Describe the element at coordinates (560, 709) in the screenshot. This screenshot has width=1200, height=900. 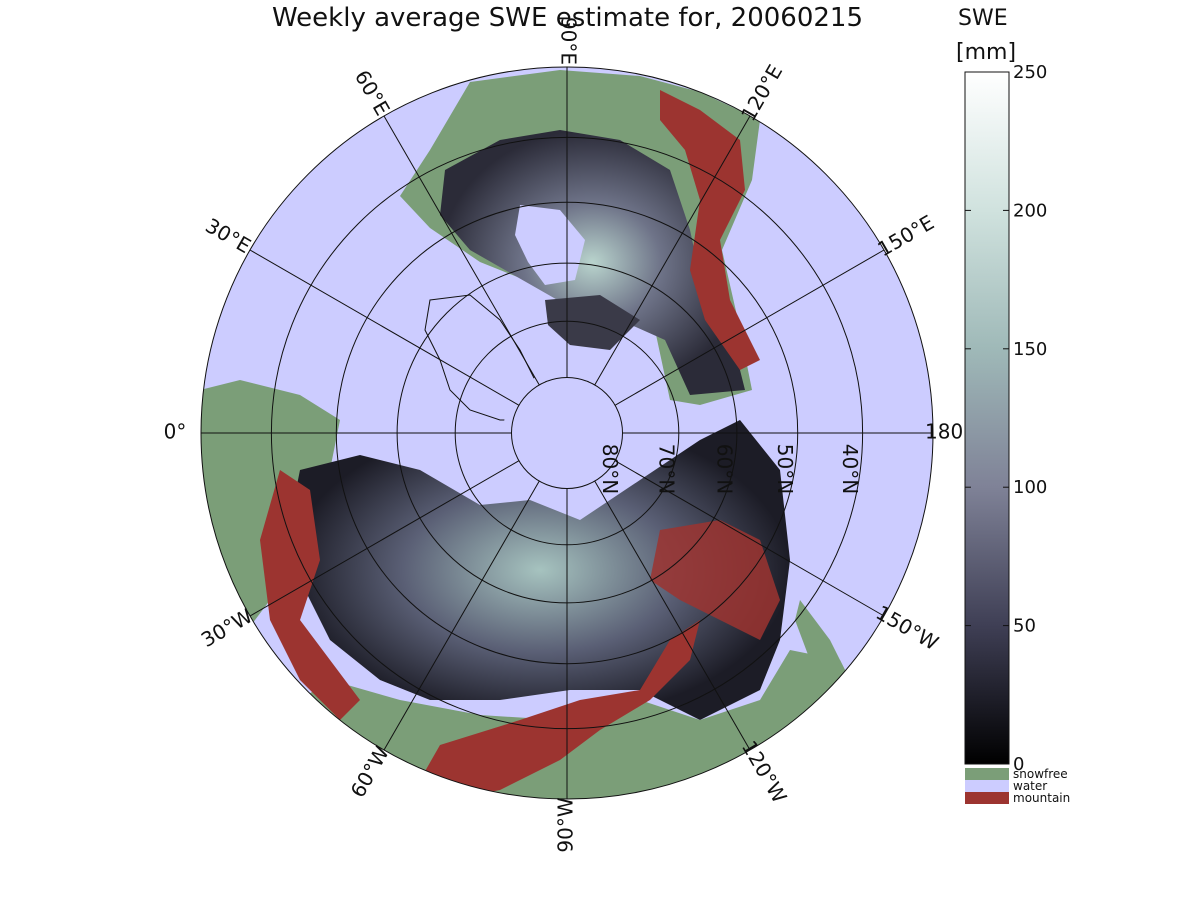
I see `mountain-himalaya` at that location.